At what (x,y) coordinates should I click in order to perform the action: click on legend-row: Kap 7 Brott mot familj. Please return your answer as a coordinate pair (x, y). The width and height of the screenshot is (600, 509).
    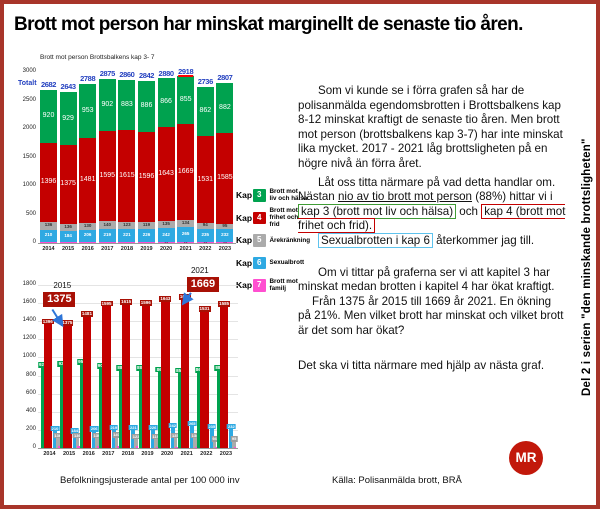
    Looking at the image, I should click on (272, 285).